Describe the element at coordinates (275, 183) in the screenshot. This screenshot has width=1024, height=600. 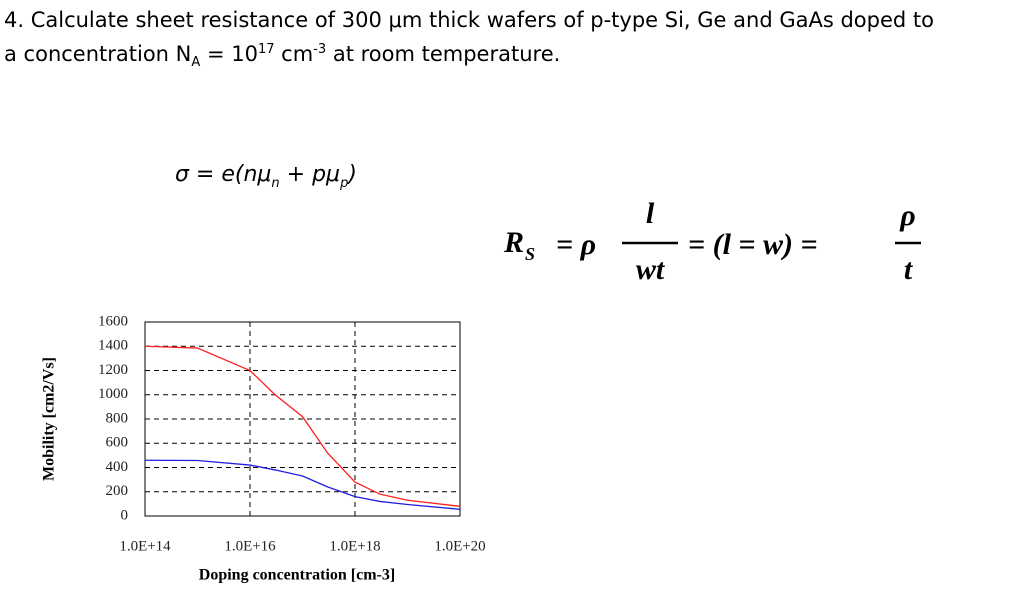
I see `subscript: n` at that location.